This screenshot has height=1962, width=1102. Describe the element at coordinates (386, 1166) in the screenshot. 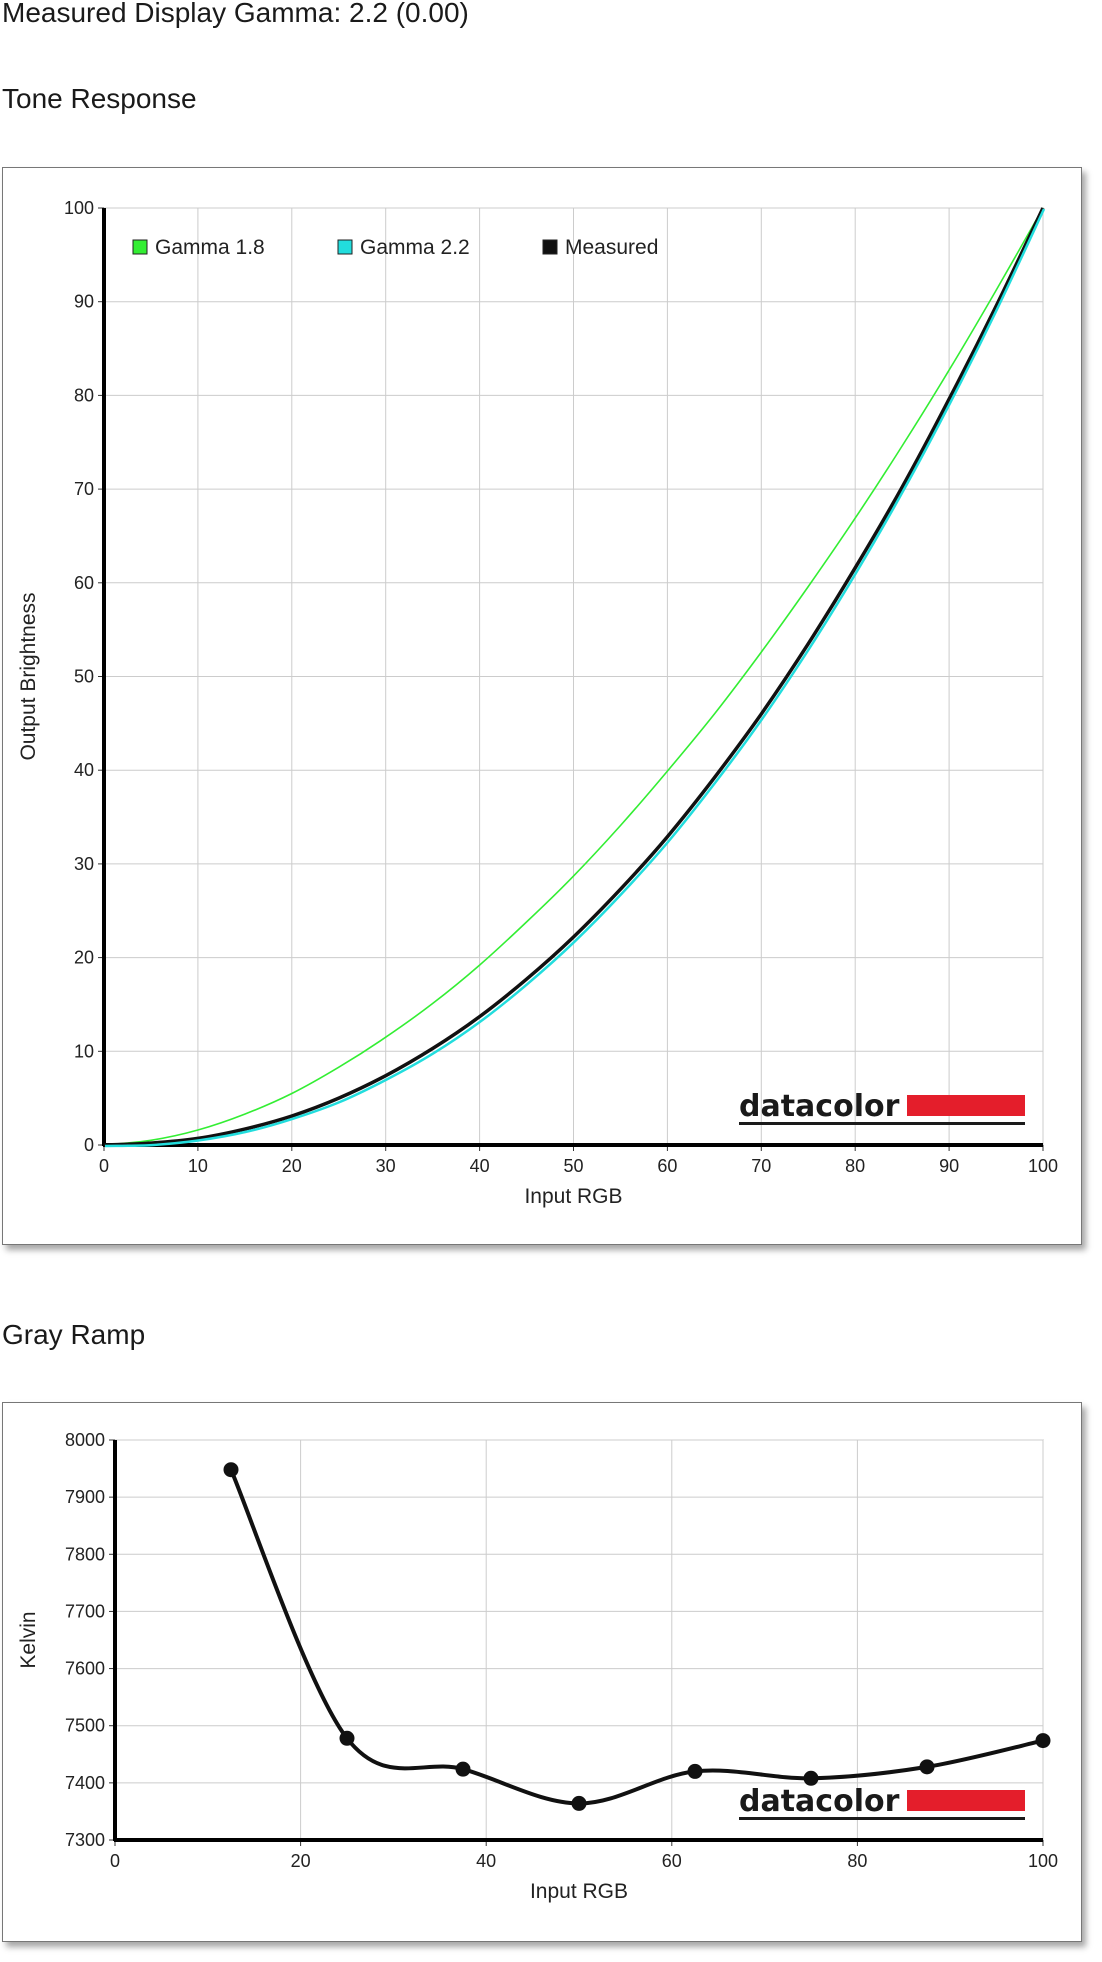

I see `x-tick-label: 30` at that location.